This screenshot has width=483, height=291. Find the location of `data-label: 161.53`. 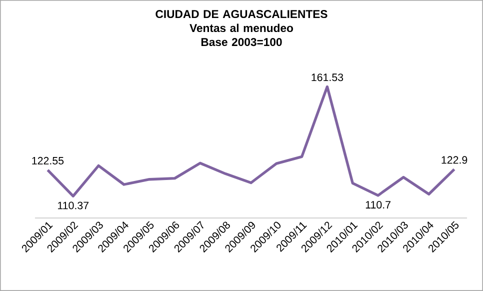

data-label: 161.53 is located at coordinates (328, 78).